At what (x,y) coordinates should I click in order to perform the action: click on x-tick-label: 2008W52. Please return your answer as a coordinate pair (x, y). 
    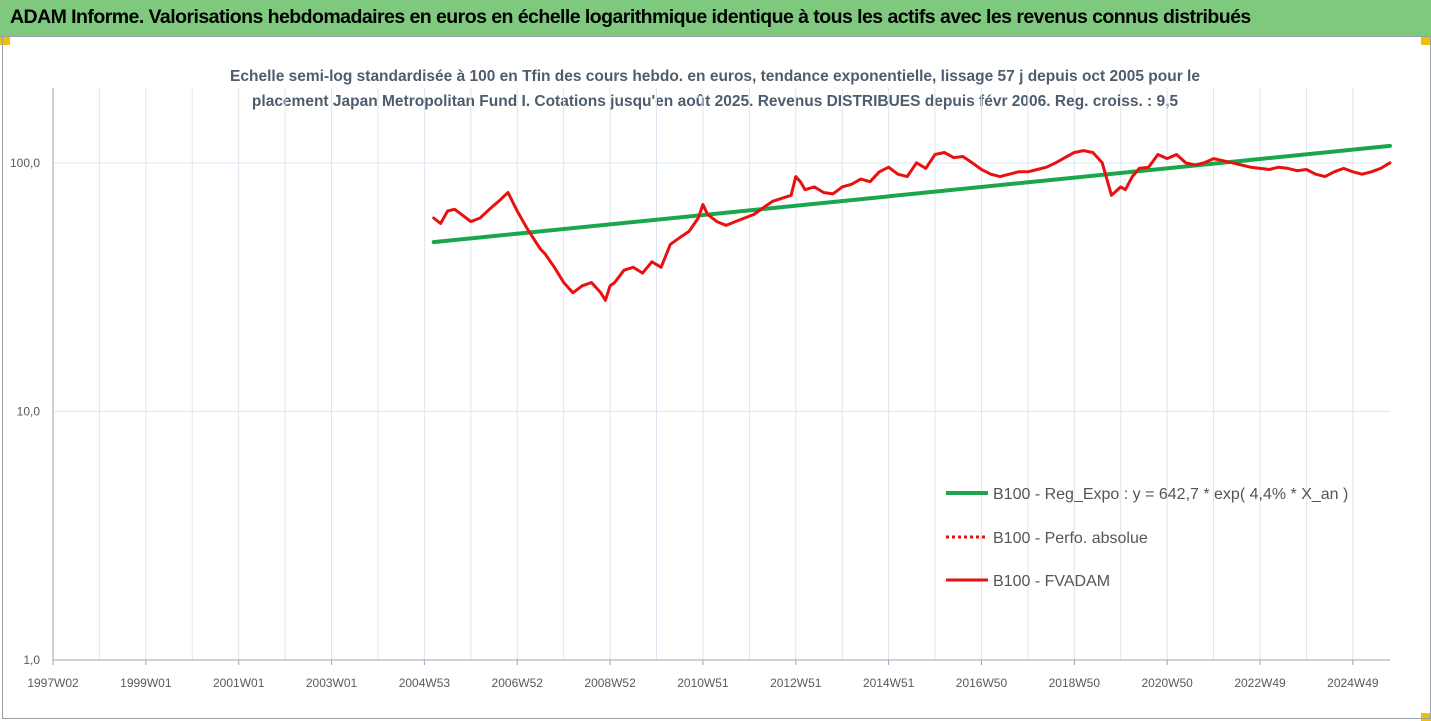
    Looking at the image, I should click on (610, 683).